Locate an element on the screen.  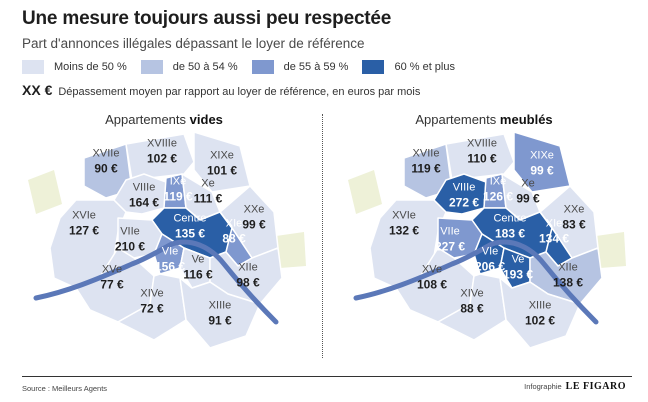
district-value: 127 € is located at coordinates (84, 230).